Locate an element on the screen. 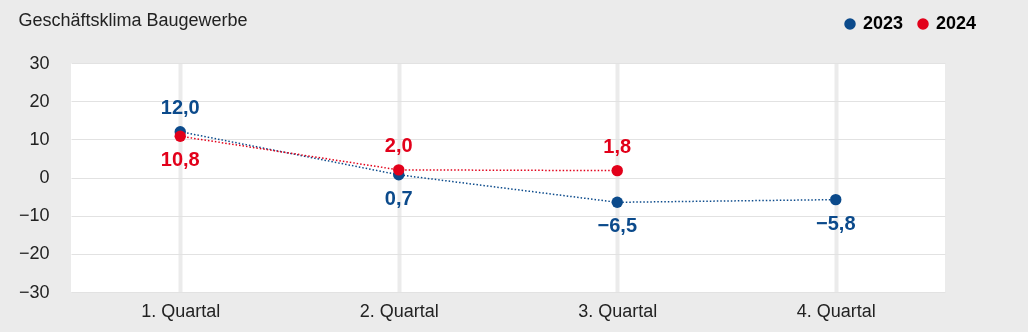 The width and height of the screenshot is (1028, 332). y-tick-label: −20 is located at coordinates (34, 253).